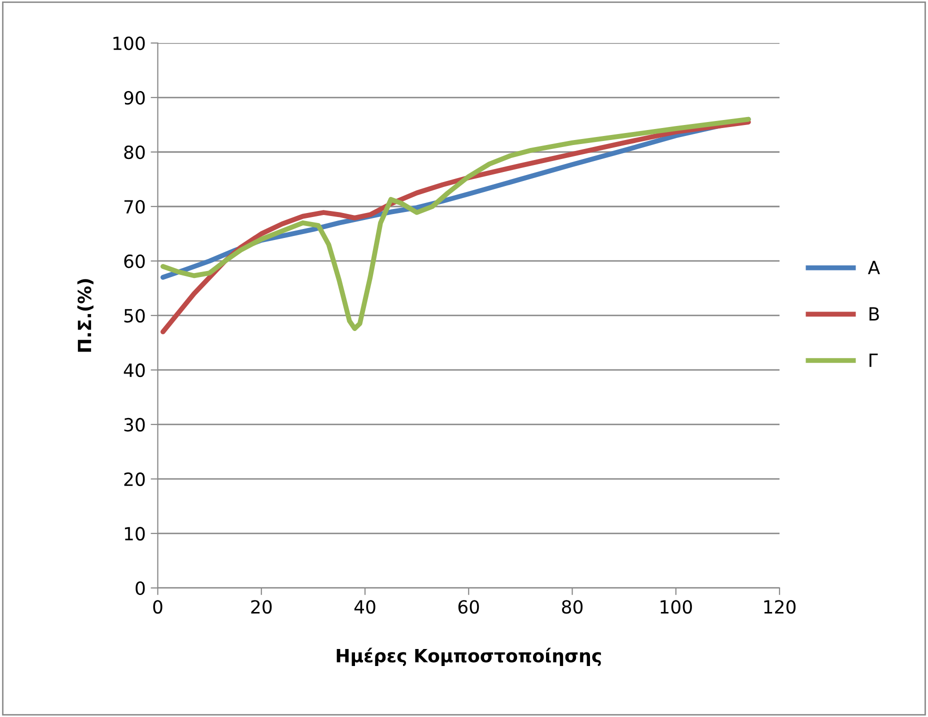  I want to click on x-tick-label: 20, so click(261, 607).